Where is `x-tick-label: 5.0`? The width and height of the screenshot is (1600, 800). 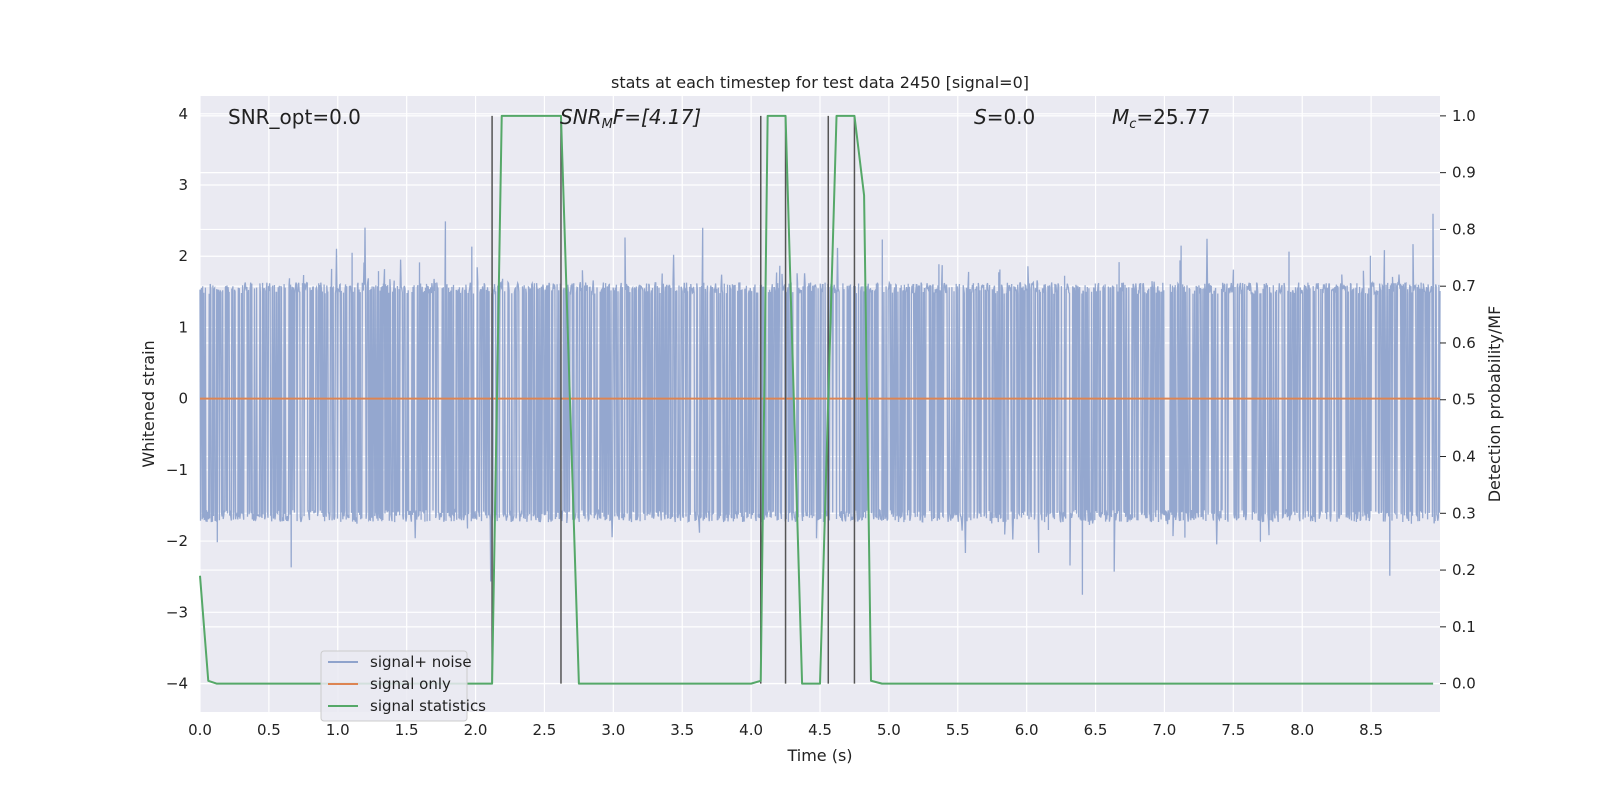 x-tick-label: 5.0 is located at coordinates (889, 730).